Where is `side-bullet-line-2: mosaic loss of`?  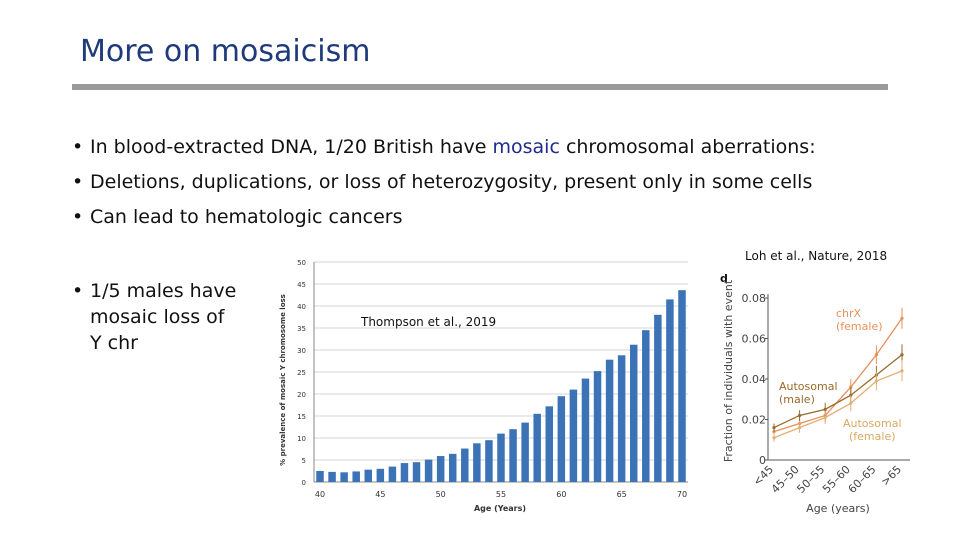
side-bullet-line-2: mosaic loss of is located at coordinates (157, 317).